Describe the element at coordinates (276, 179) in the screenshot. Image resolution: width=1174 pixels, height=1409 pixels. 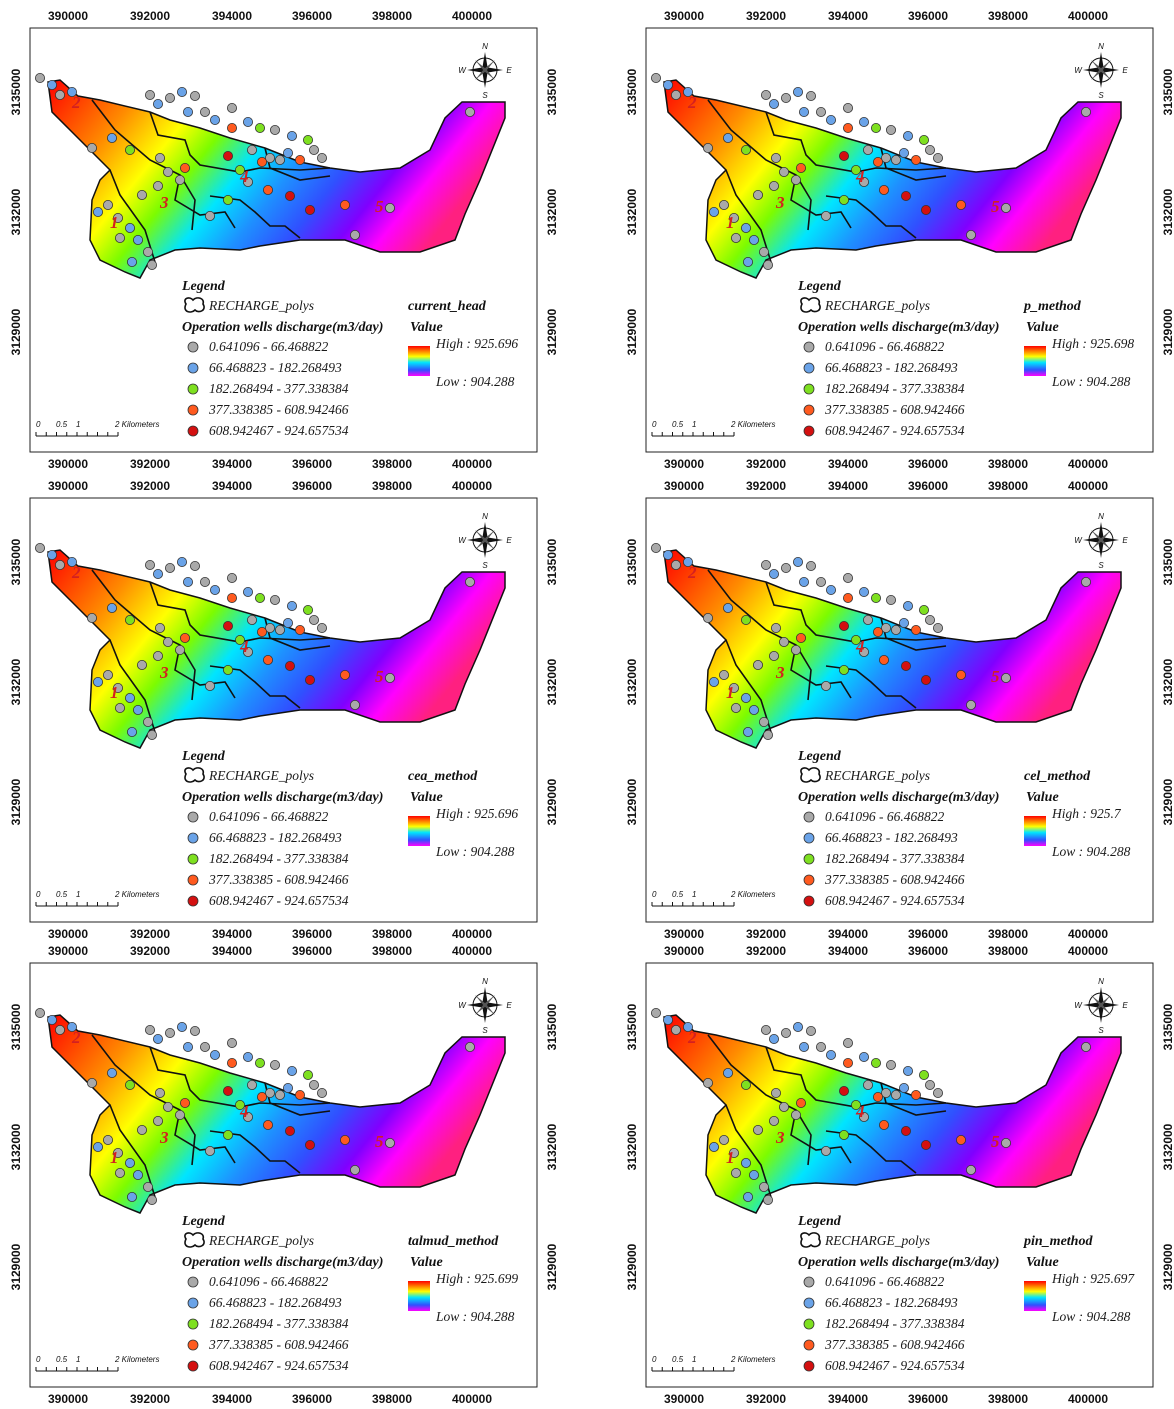
I see `head-surface` at that location.